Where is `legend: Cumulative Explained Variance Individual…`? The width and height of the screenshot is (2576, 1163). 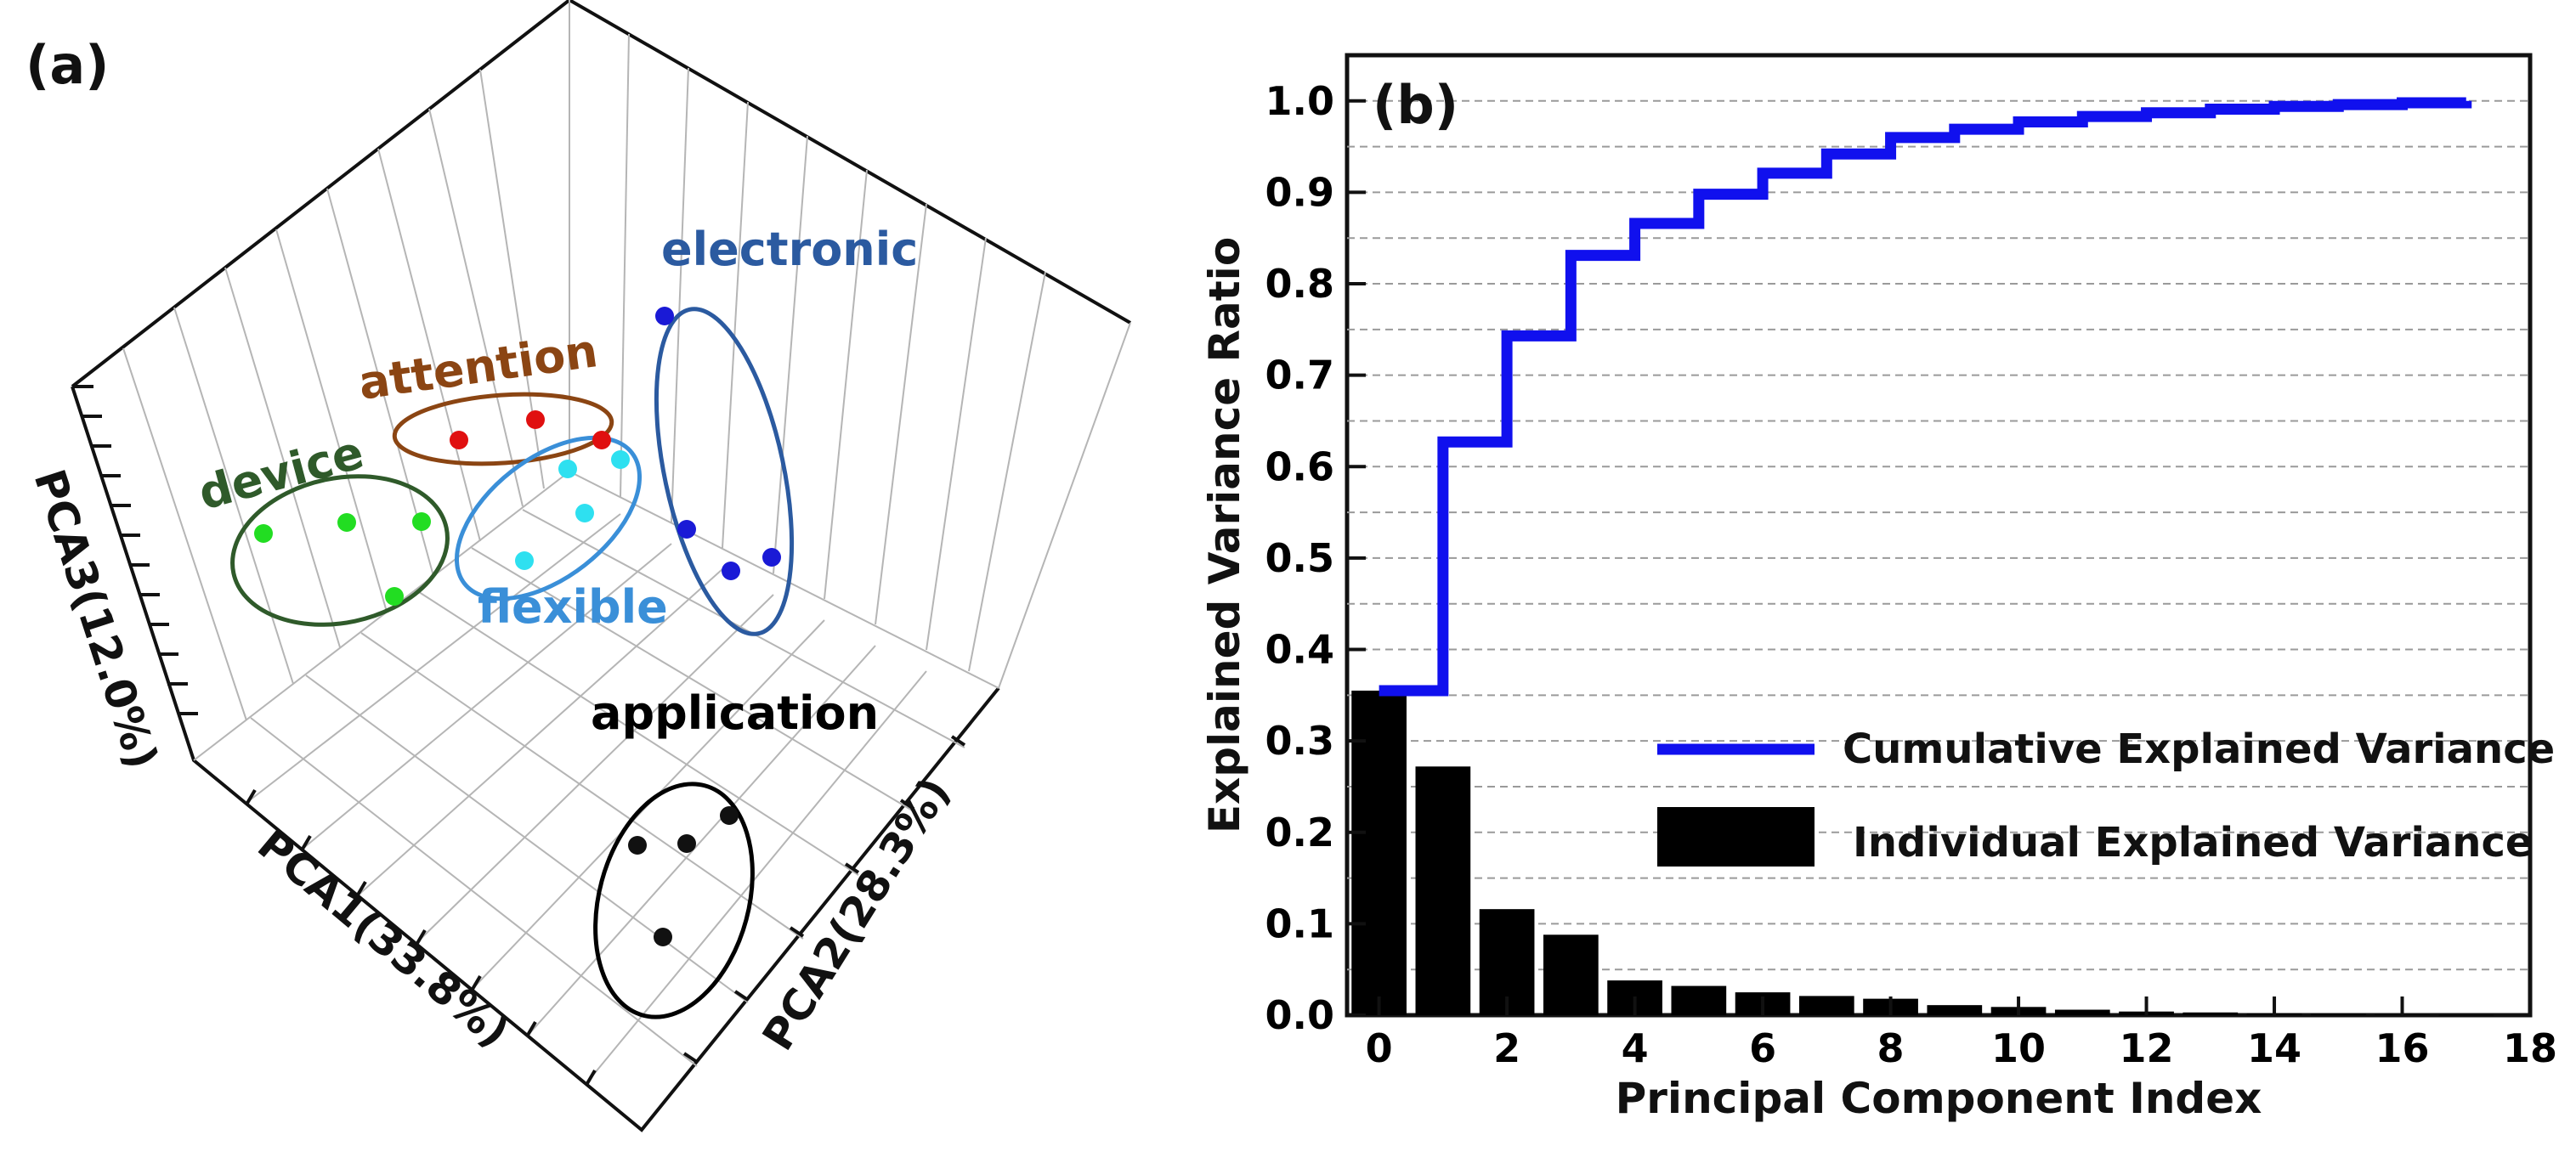
legend: Cumulative Explained Variance Individual… is located at coordinates (2106, 796).